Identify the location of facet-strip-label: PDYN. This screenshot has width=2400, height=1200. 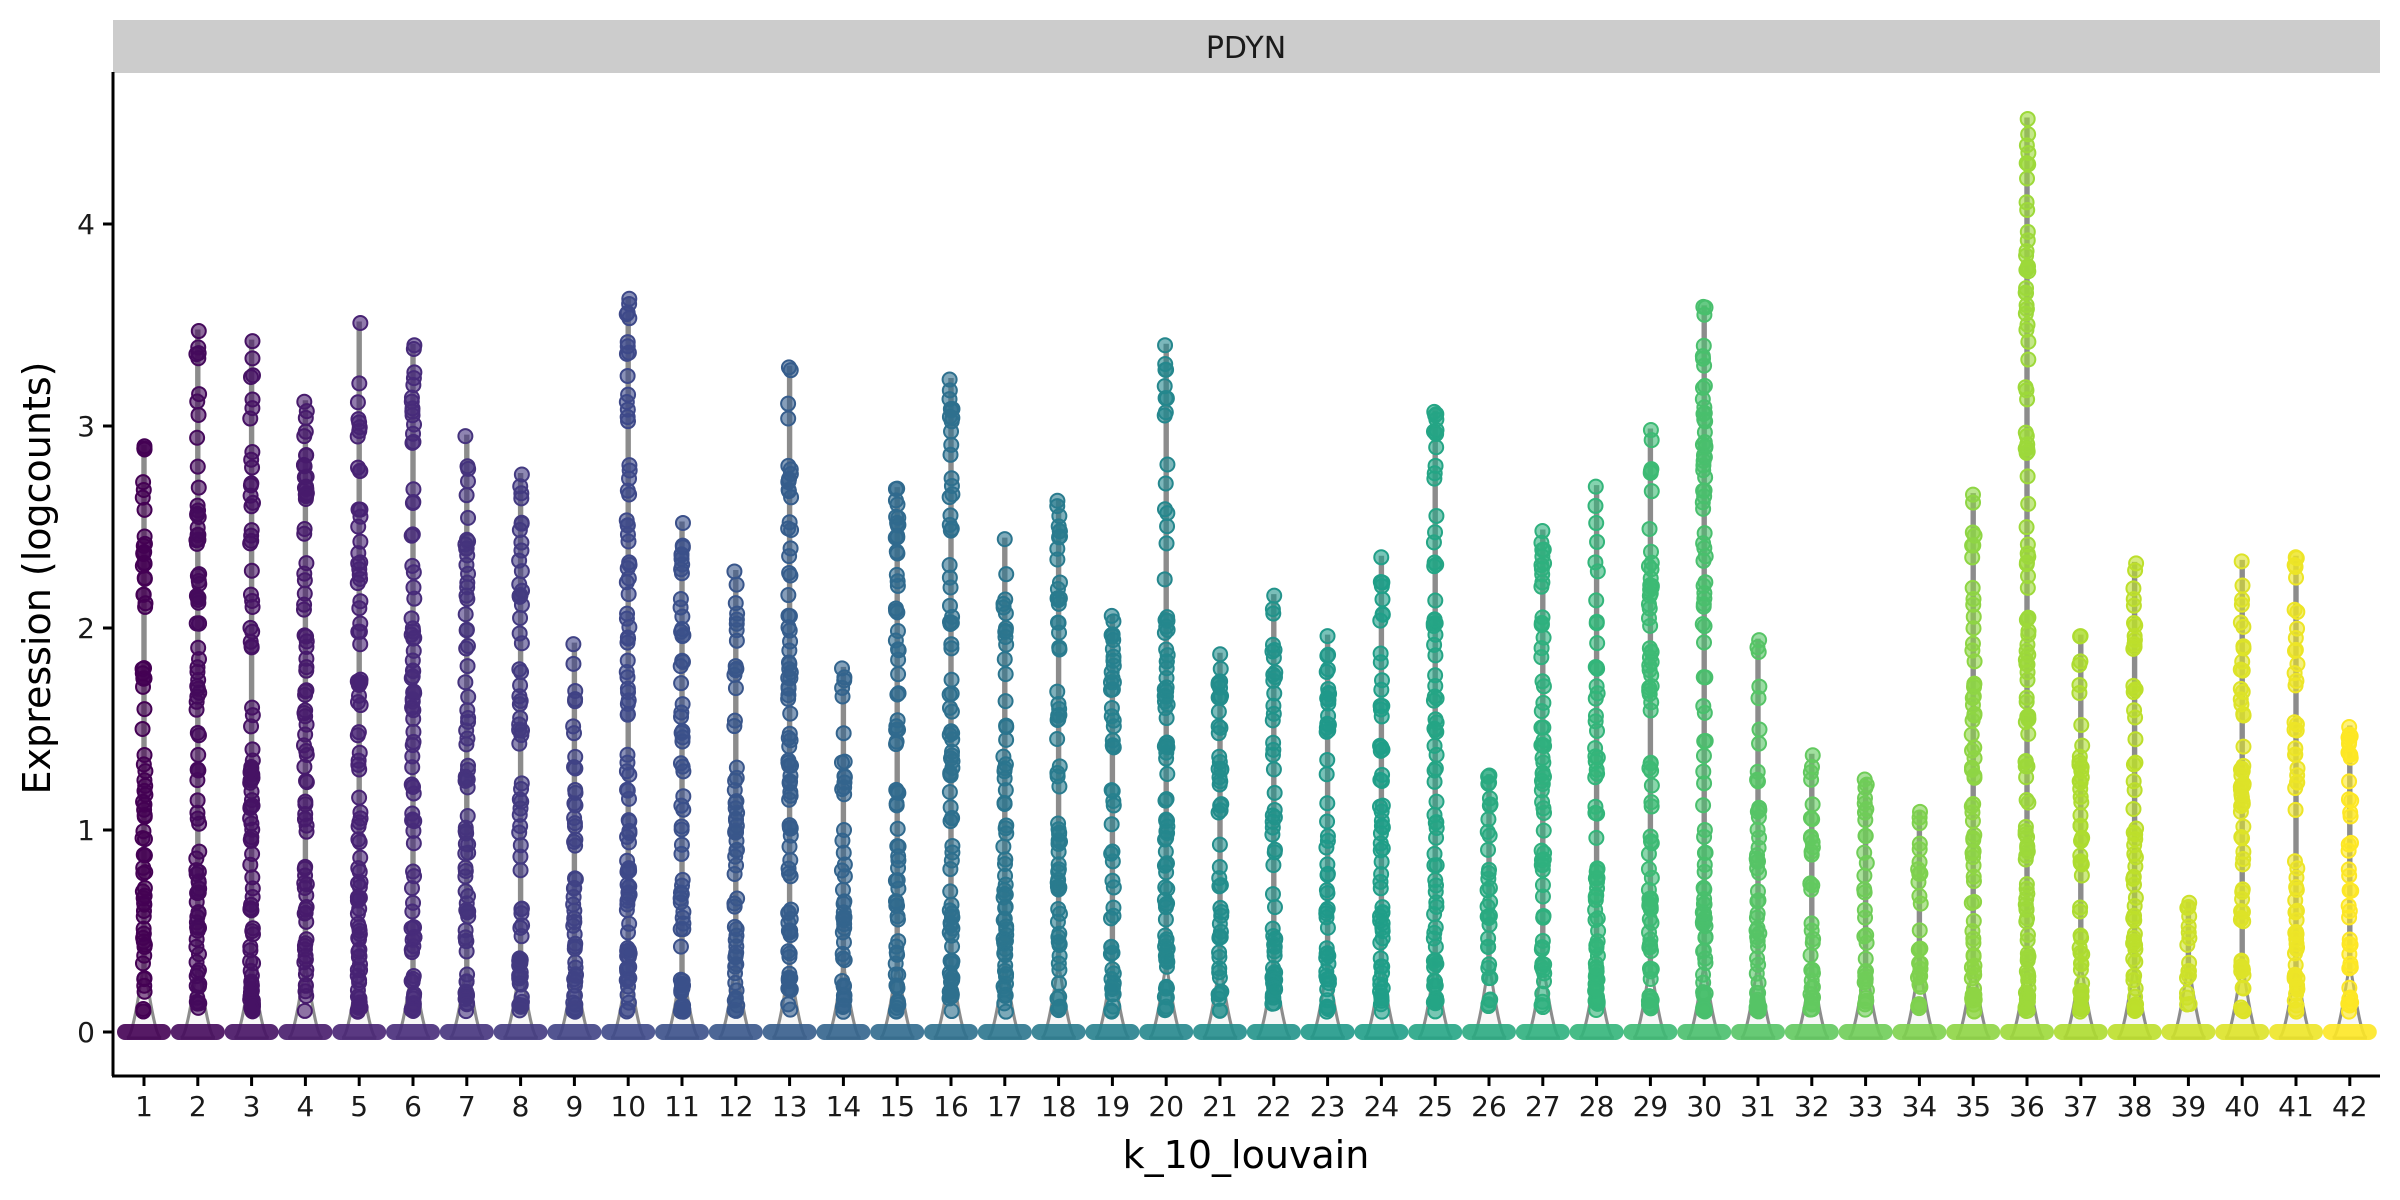
(1246, 48).